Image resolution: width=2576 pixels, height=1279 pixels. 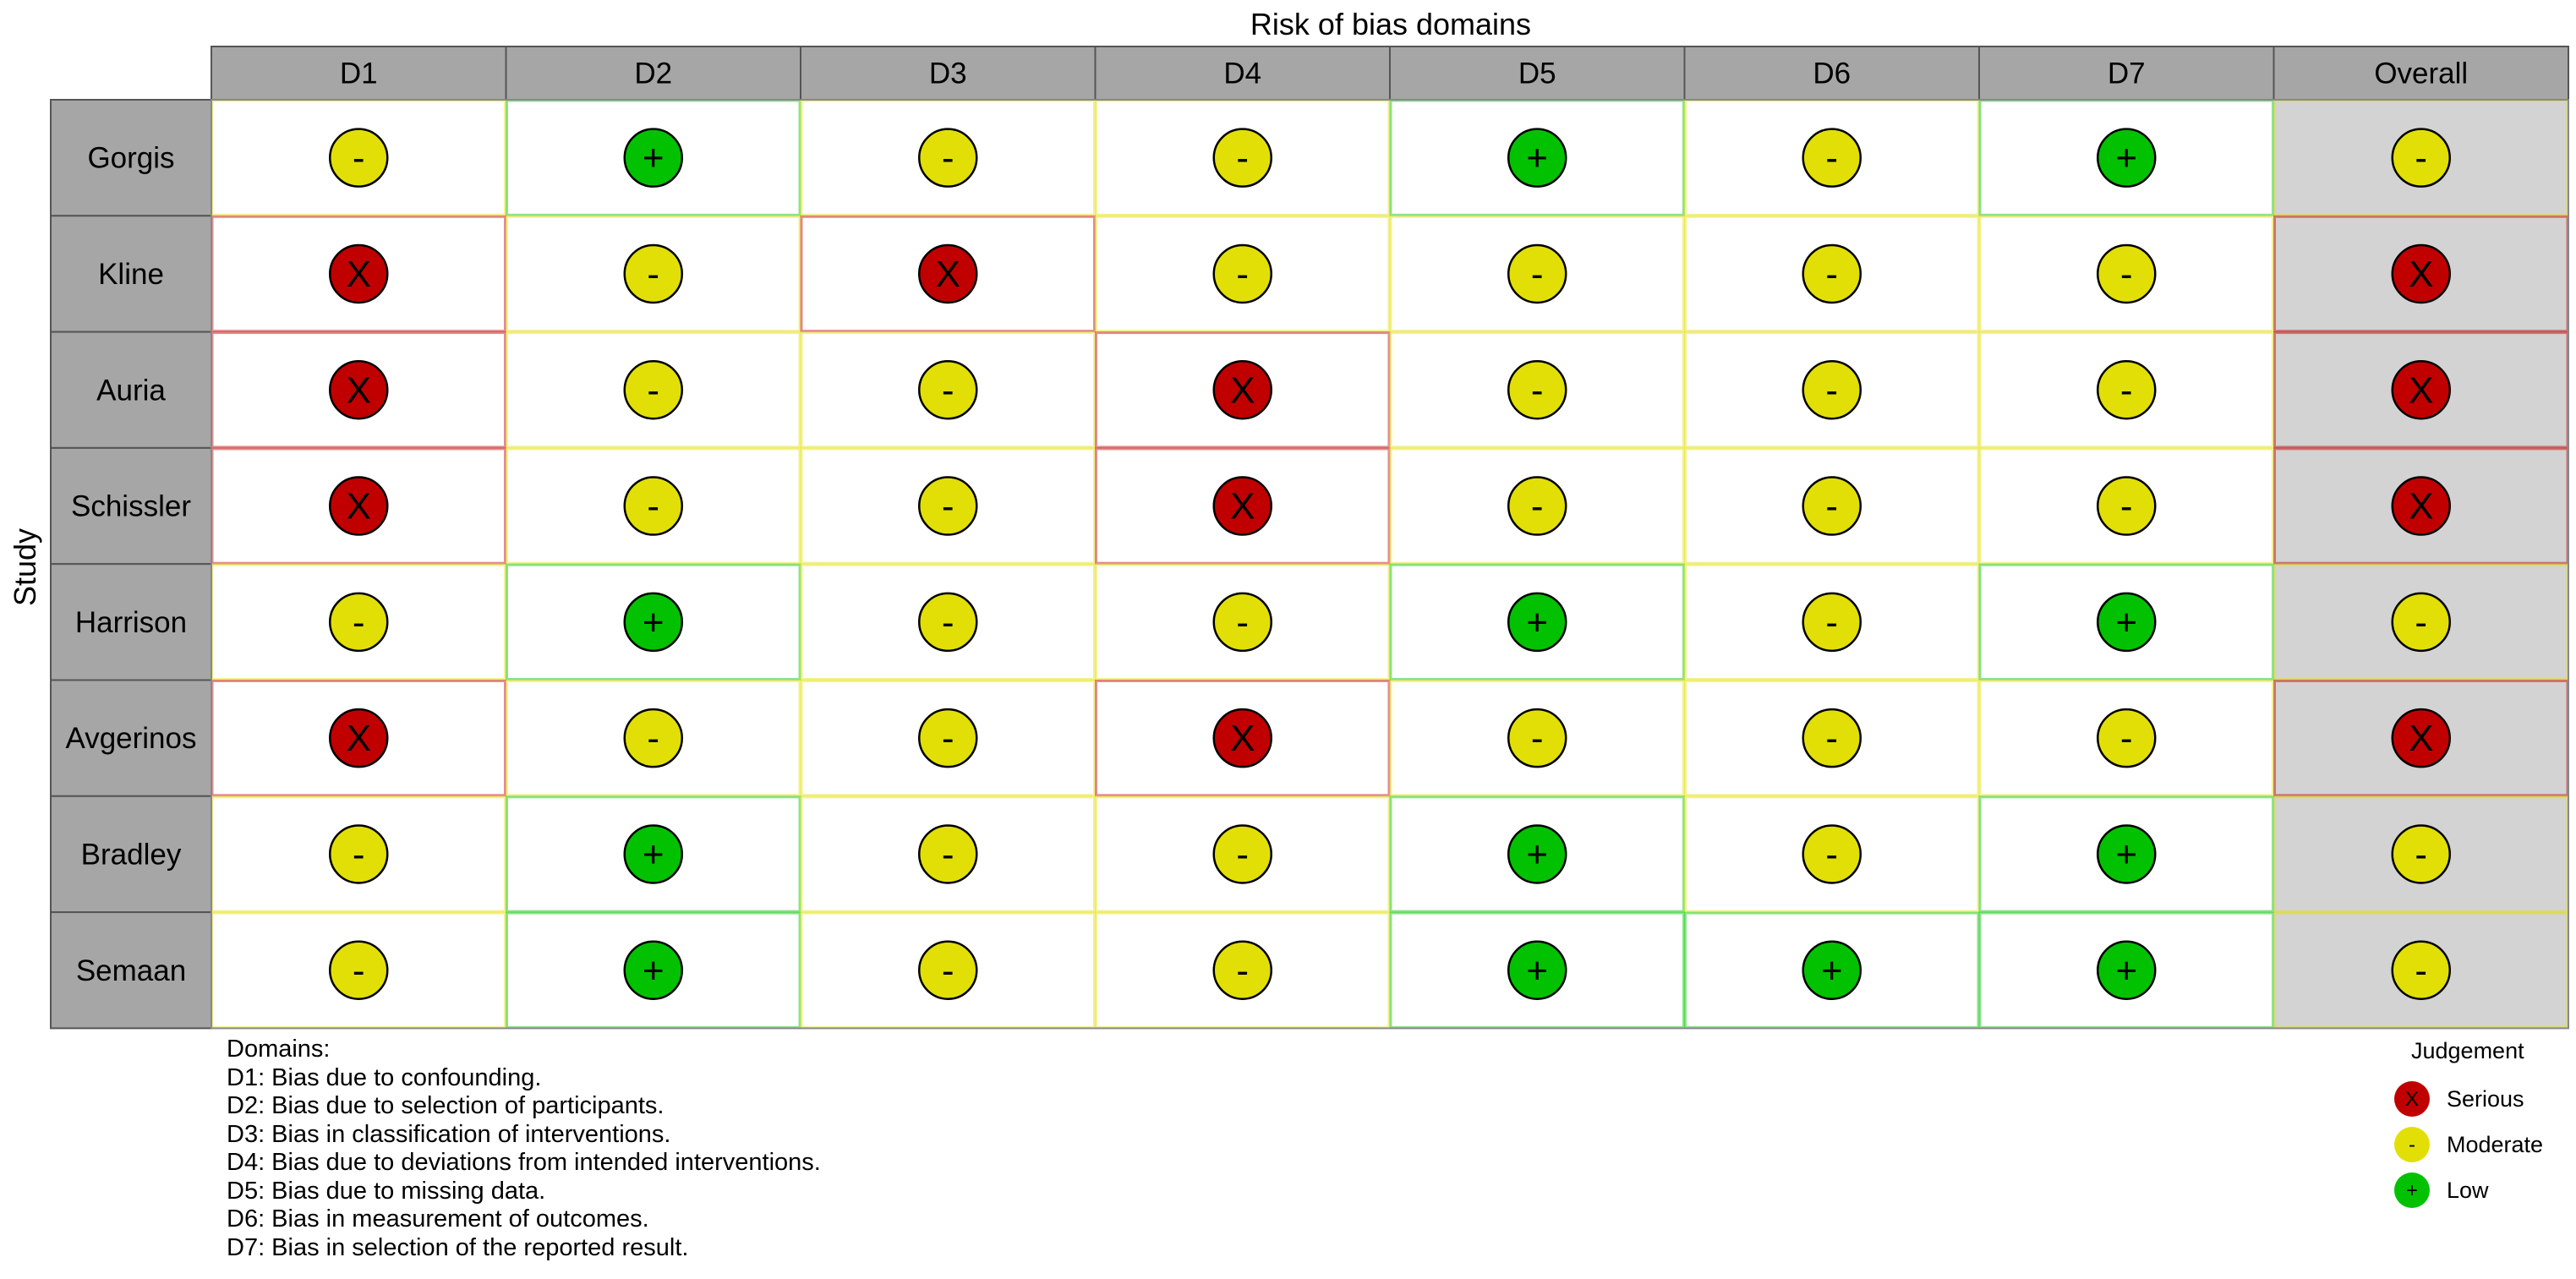 What do you see at coordinates (2485, 1098) in the screenshot?
I see `legend-label-serious: Serious` at bounding box center [2485, 1098].